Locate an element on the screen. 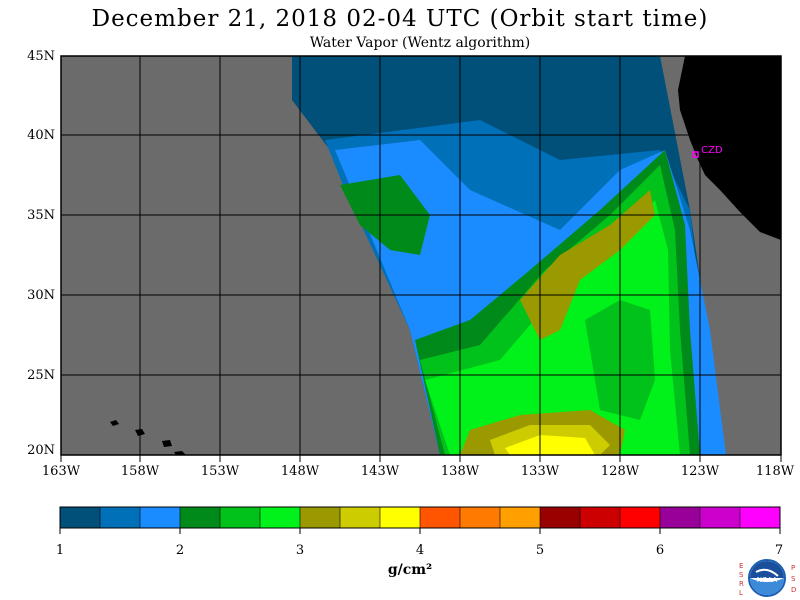  colorbar-tick-6: 6 is located at coordinates (660, 550).